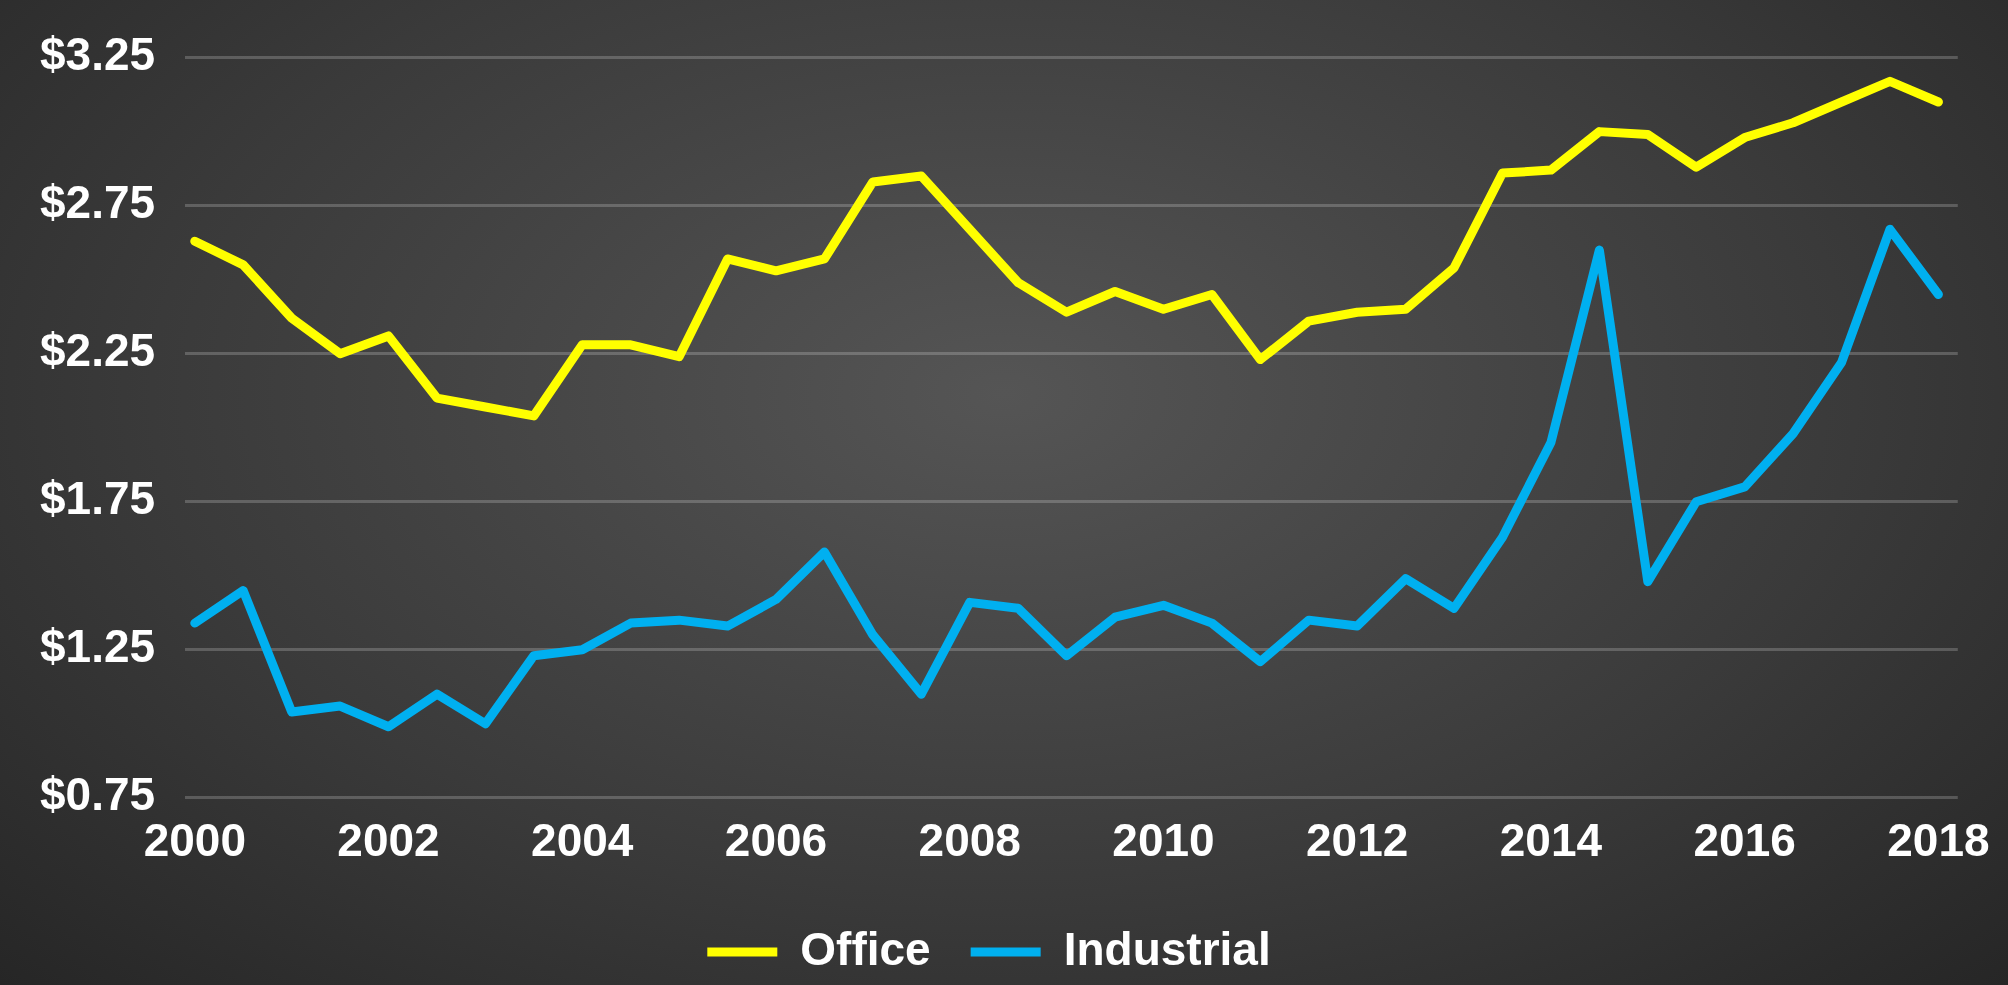  What do you see at coordinates (776, 840) in the screenshot?
I see `x-tick-label: 2006` at bounding box center [776, 840].